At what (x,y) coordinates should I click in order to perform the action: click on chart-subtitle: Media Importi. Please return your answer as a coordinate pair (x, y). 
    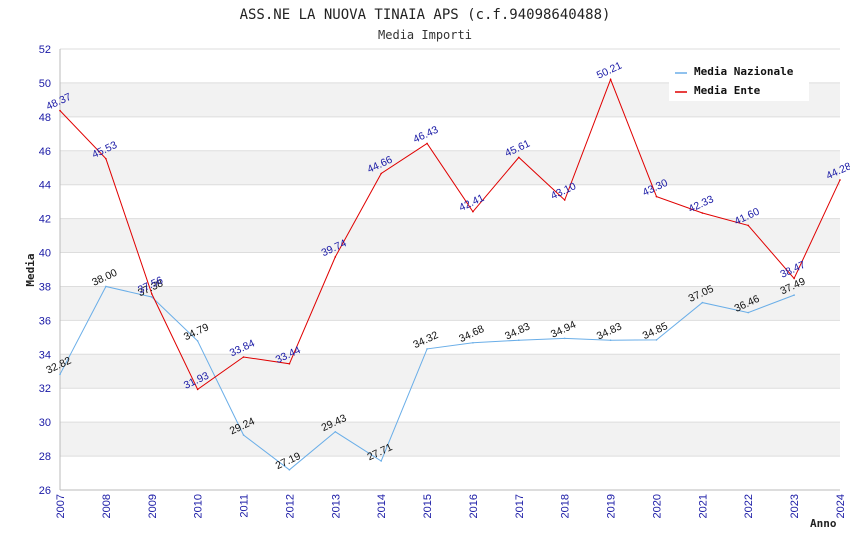
    Looking at the image, I should click on (425, 35).